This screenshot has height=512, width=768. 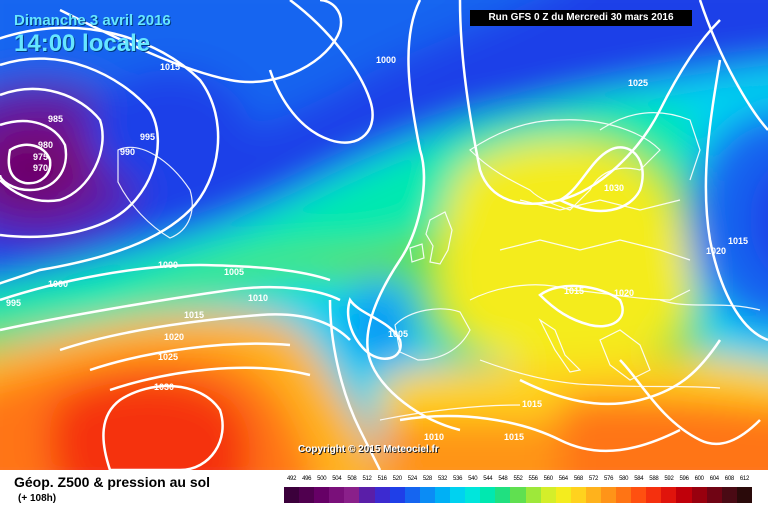 What do you see at coordinates (442, 479) in the screenshot?
I see `scale-label: 532` at bounding box center [442, 479].